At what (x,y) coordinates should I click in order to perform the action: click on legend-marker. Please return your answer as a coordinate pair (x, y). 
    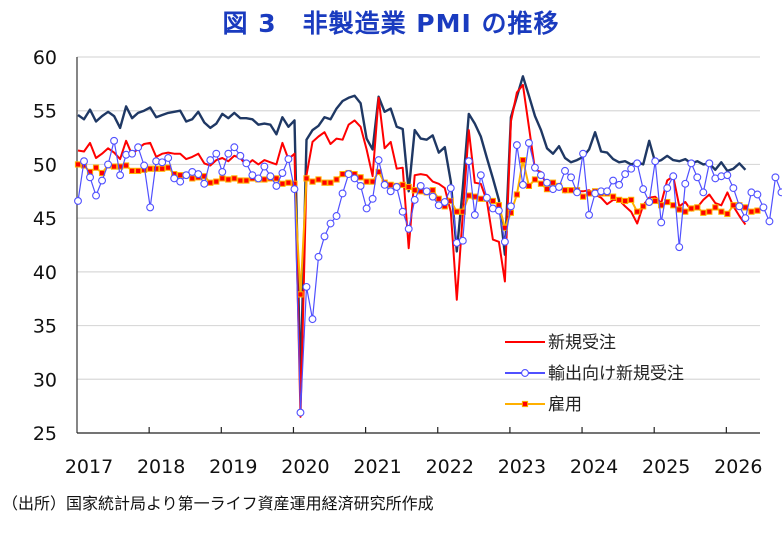
    Looking at the image, I should click on (525, 404).